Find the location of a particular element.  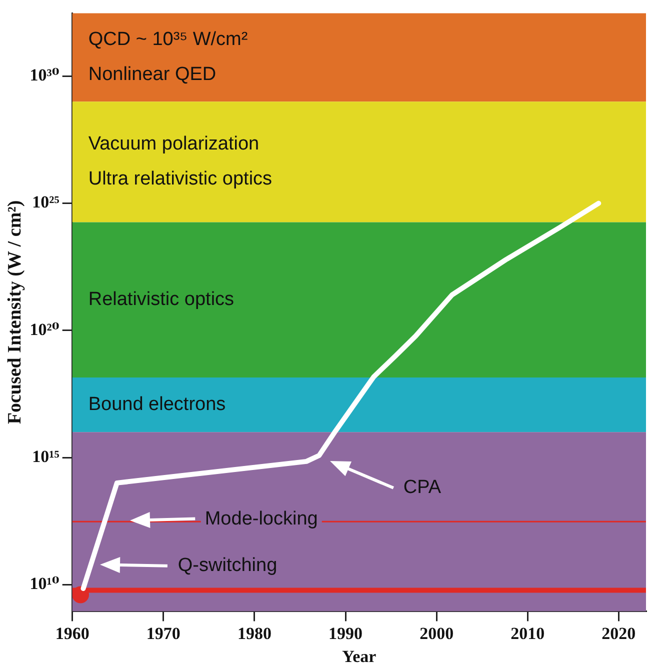

band-label: Vacuum polarization Ultra relativistic optics is located at coordinates (180, 162).